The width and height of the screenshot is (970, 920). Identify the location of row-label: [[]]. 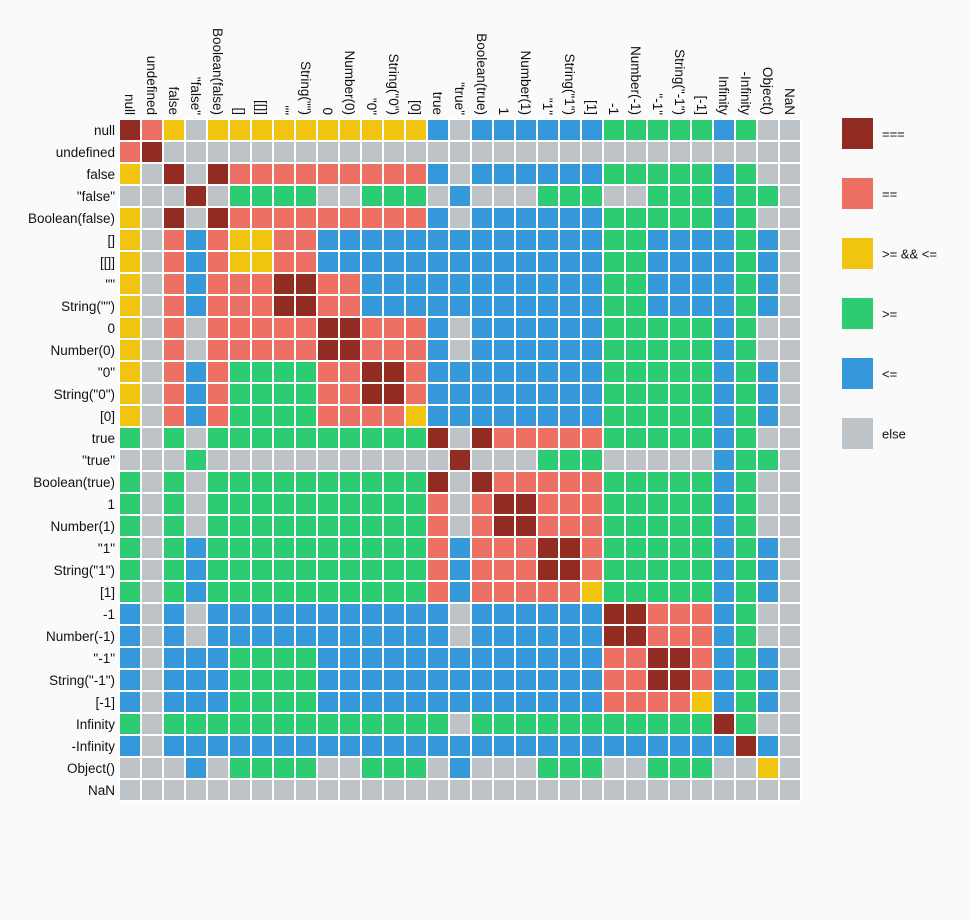
(107, 262).